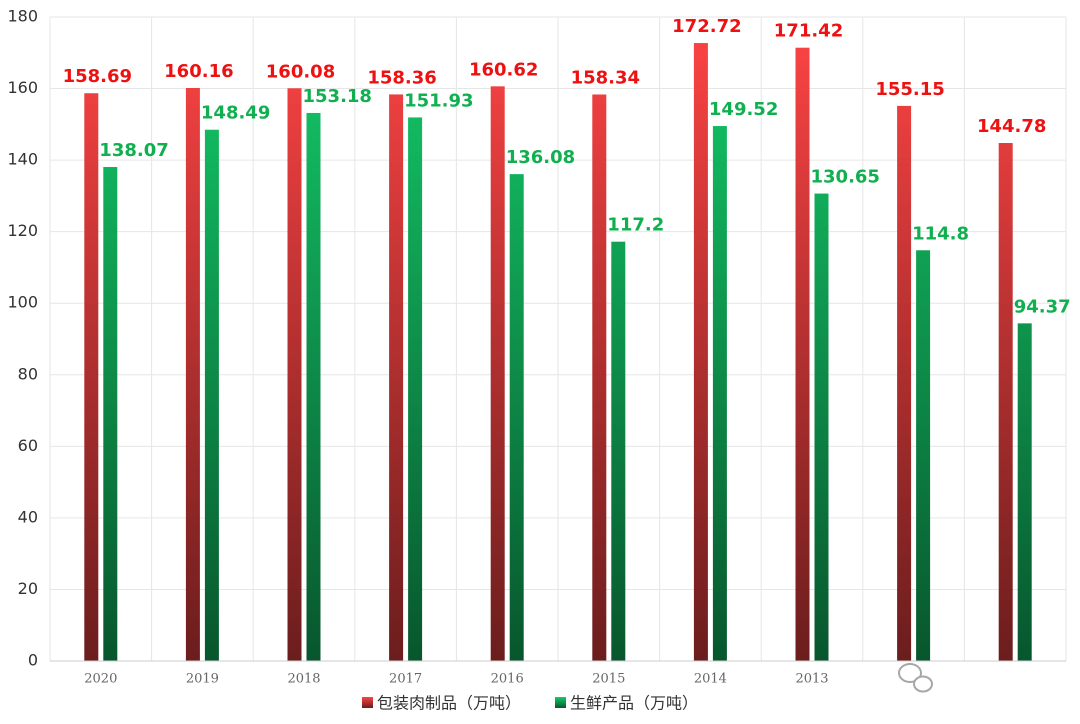 The width and height of the screenshot is (1080, 724). What do you see at coordinates (22, 230) in the screenshot?
I see `y-tick-label: 120` at bounding box center [22, 230].